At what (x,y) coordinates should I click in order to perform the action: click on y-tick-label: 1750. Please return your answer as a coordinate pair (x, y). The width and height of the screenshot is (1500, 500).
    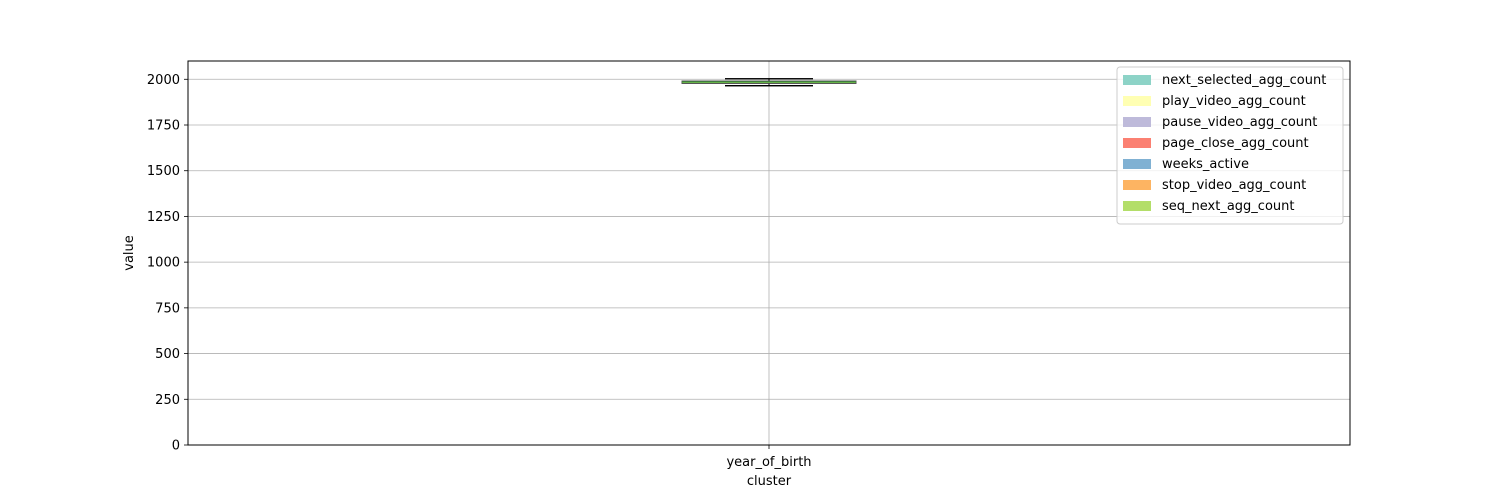
    Looking at the image, I should click on (163, 126).